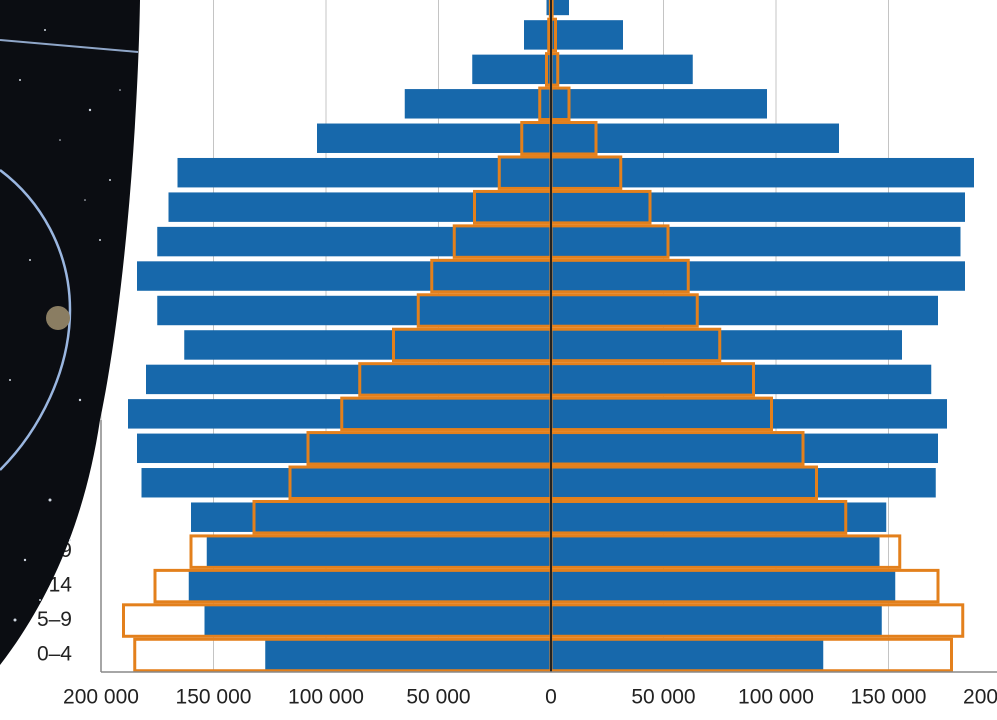 The width and height of the screenshot is (997, 720). Describe the element at coordinates (54, 619) in the screenshot. I see `y-tick-label: 5–9` at that location.